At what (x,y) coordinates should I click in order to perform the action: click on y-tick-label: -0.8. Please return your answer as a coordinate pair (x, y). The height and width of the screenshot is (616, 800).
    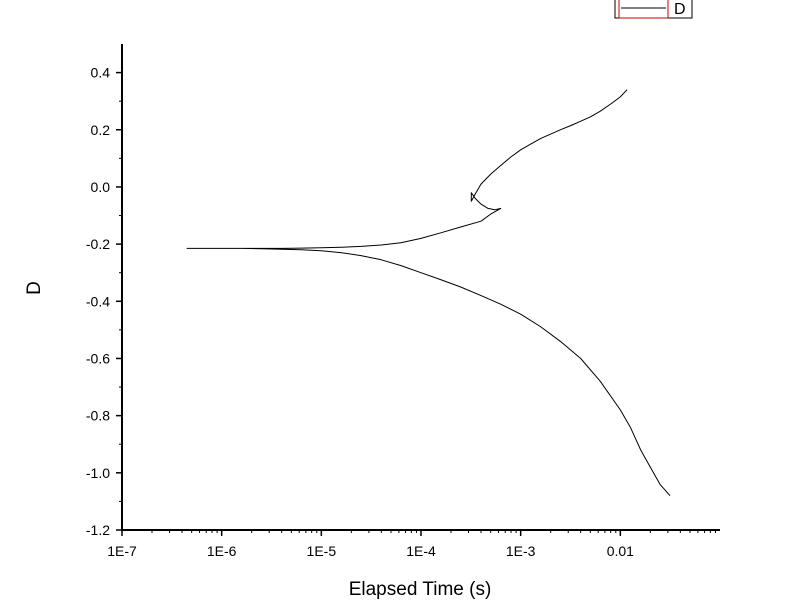
    Looking at the image, I should click on (98, 416).